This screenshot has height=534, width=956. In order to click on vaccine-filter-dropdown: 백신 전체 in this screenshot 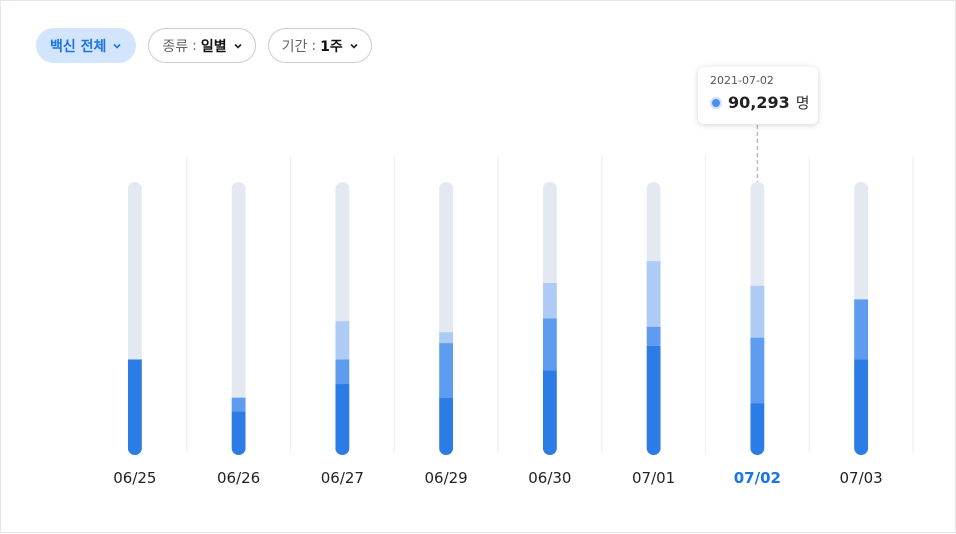, I will do `click(86, 45)`.